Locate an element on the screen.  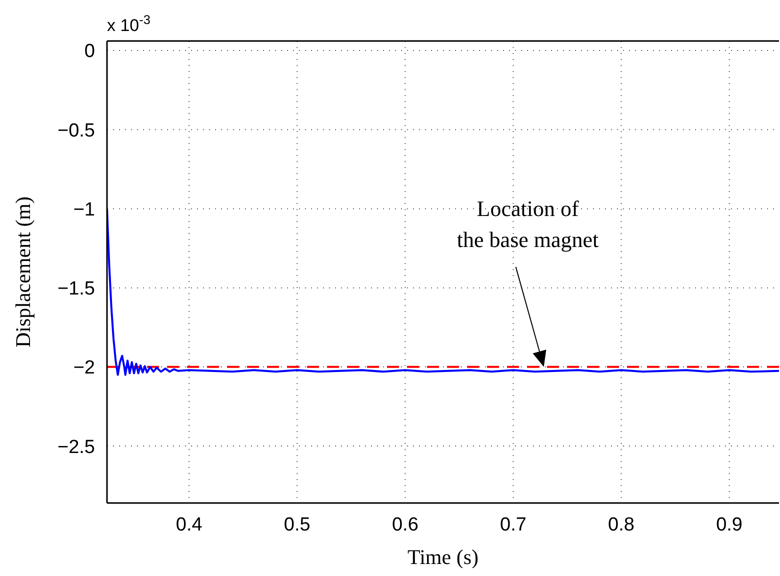
x-tick-label: 0.8 is located at coordinates (621, 525).